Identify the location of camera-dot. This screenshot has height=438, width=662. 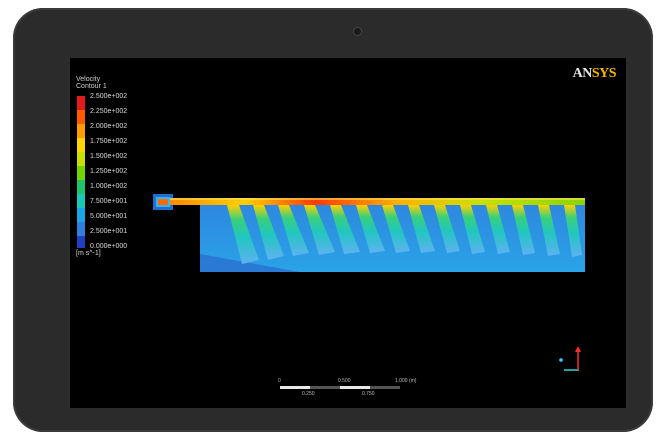
(357, 31).